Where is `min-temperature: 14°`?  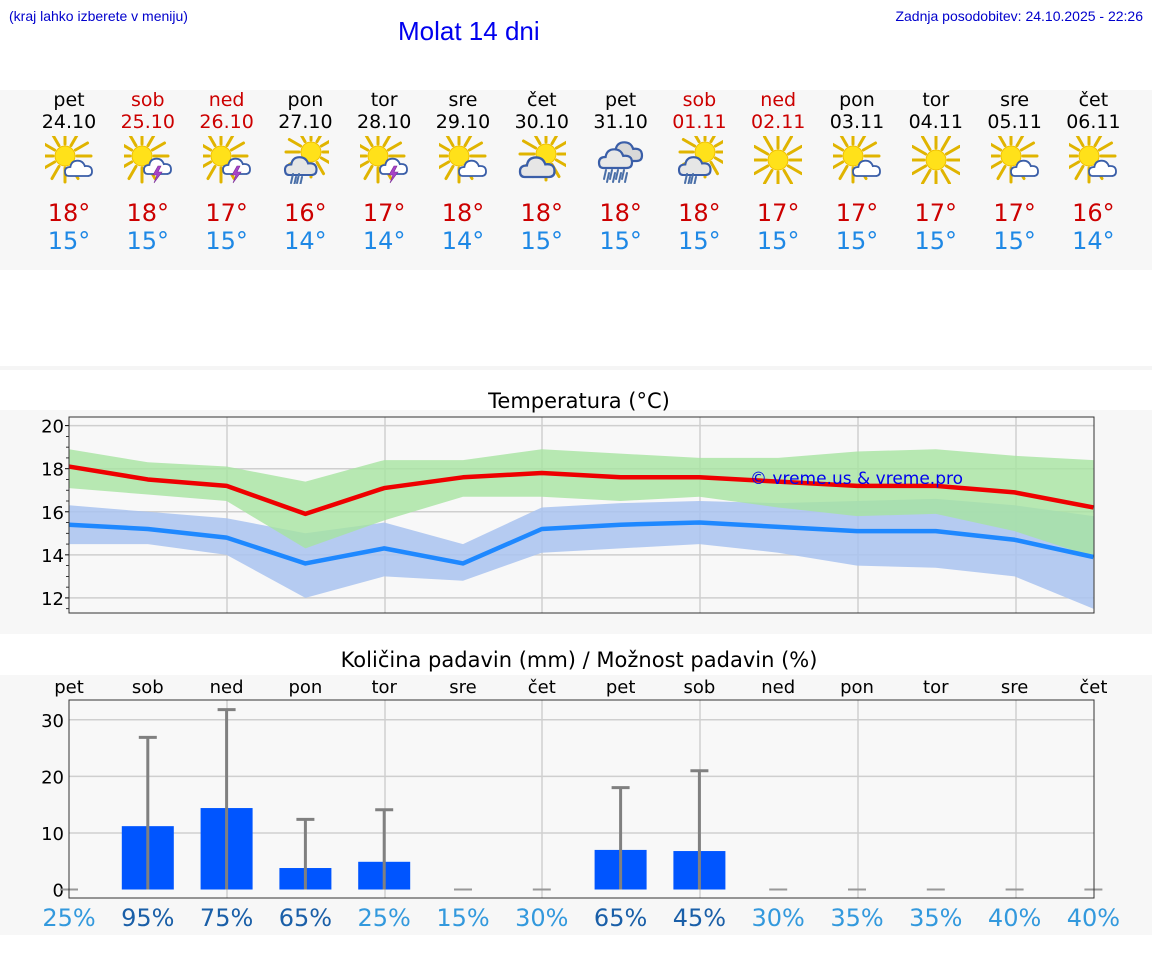 min-temperature: 14° is located at coordinates (463, 241).